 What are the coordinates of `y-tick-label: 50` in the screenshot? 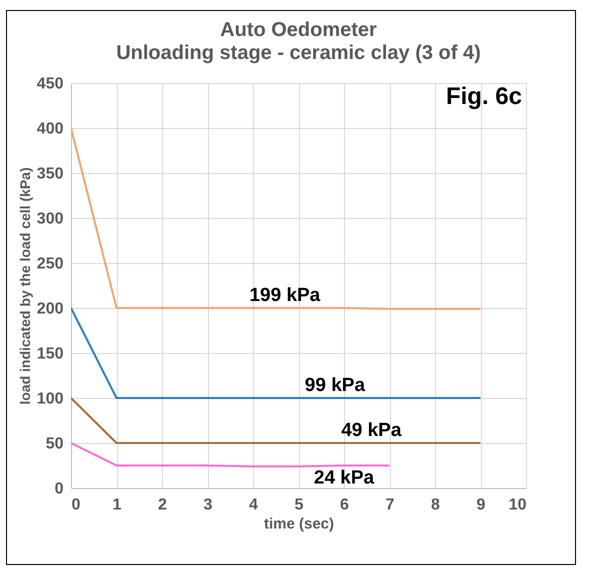 It's located at (55, 444).